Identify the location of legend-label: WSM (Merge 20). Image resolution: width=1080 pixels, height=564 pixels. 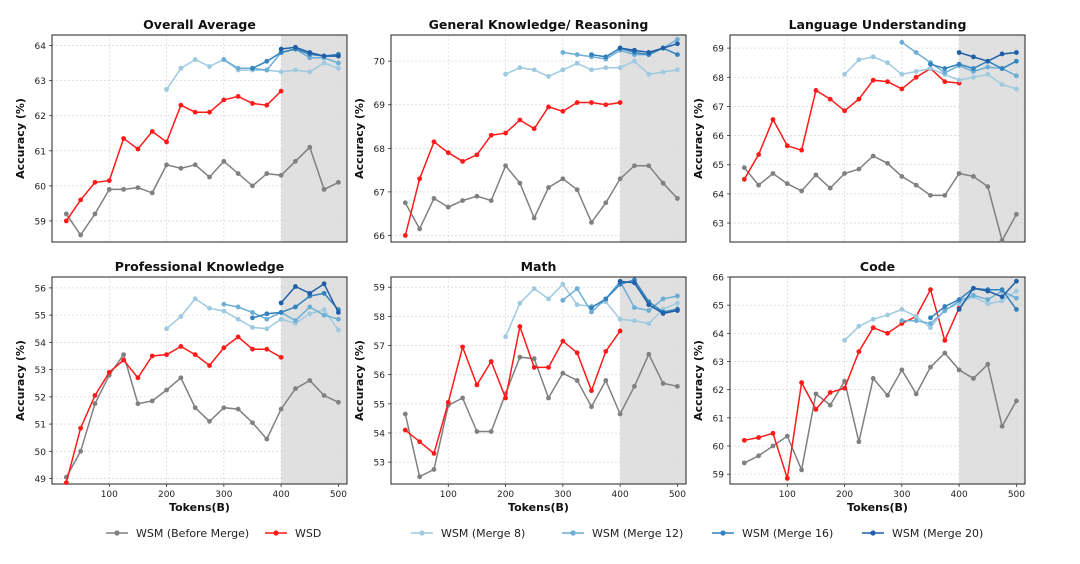
(937, 533).